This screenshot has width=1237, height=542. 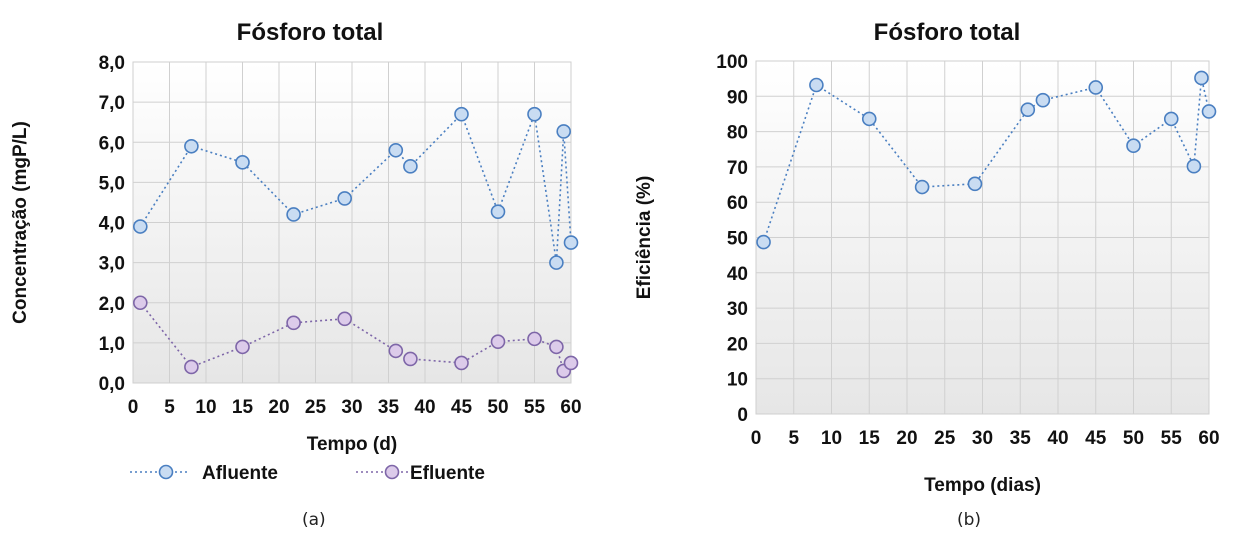 I want to click on y-tick-label: 10, so click(x=737, y=380).